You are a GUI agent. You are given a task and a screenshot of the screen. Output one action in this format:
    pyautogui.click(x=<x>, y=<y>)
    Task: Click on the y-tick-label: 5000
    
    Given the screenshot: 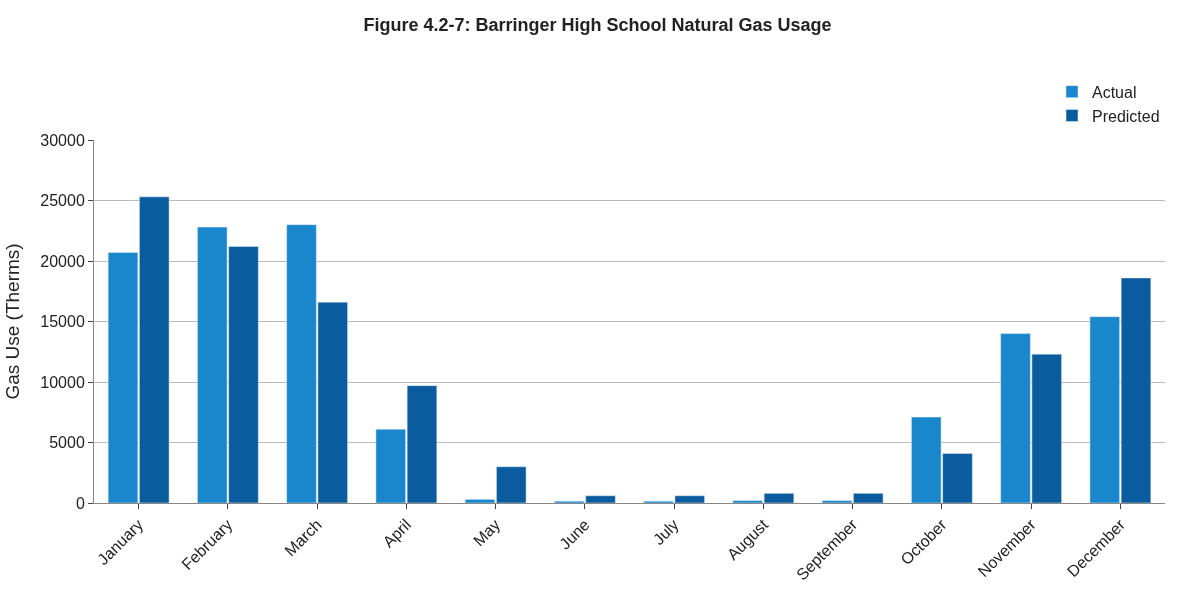 What is the action you would take?
    pyautogui.click(x=67, y=443)
    